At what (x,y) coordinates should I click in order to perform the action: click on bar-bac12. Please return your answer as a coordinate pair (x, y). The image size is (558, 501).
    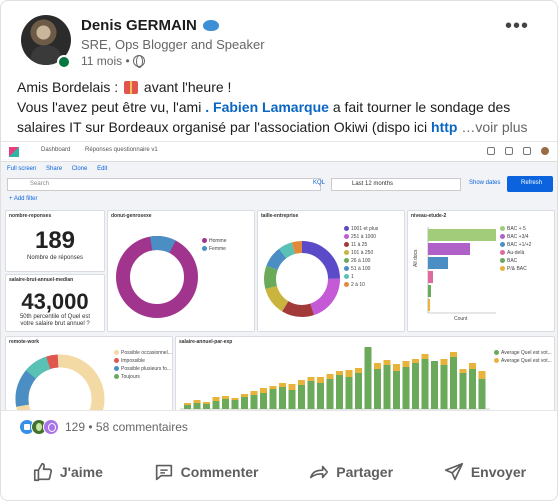
    Looking at the image, I should click on (438, 263).